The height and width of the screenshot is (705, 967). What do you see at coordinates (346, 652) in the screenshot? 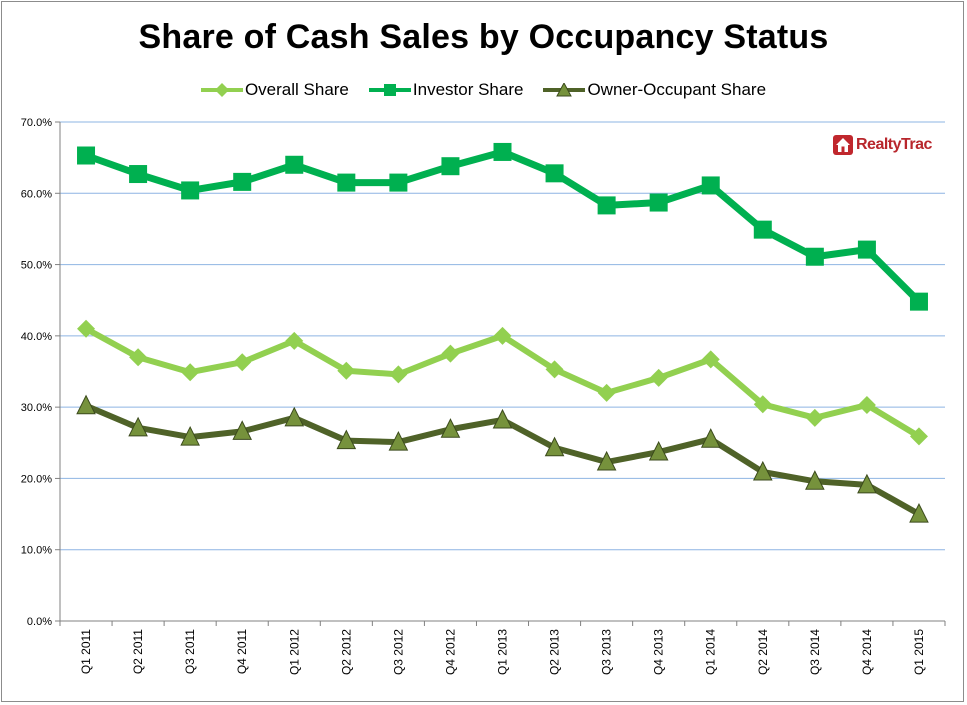
I see `x-tick-label: Q2 2012` at bounding box center [346, 652].